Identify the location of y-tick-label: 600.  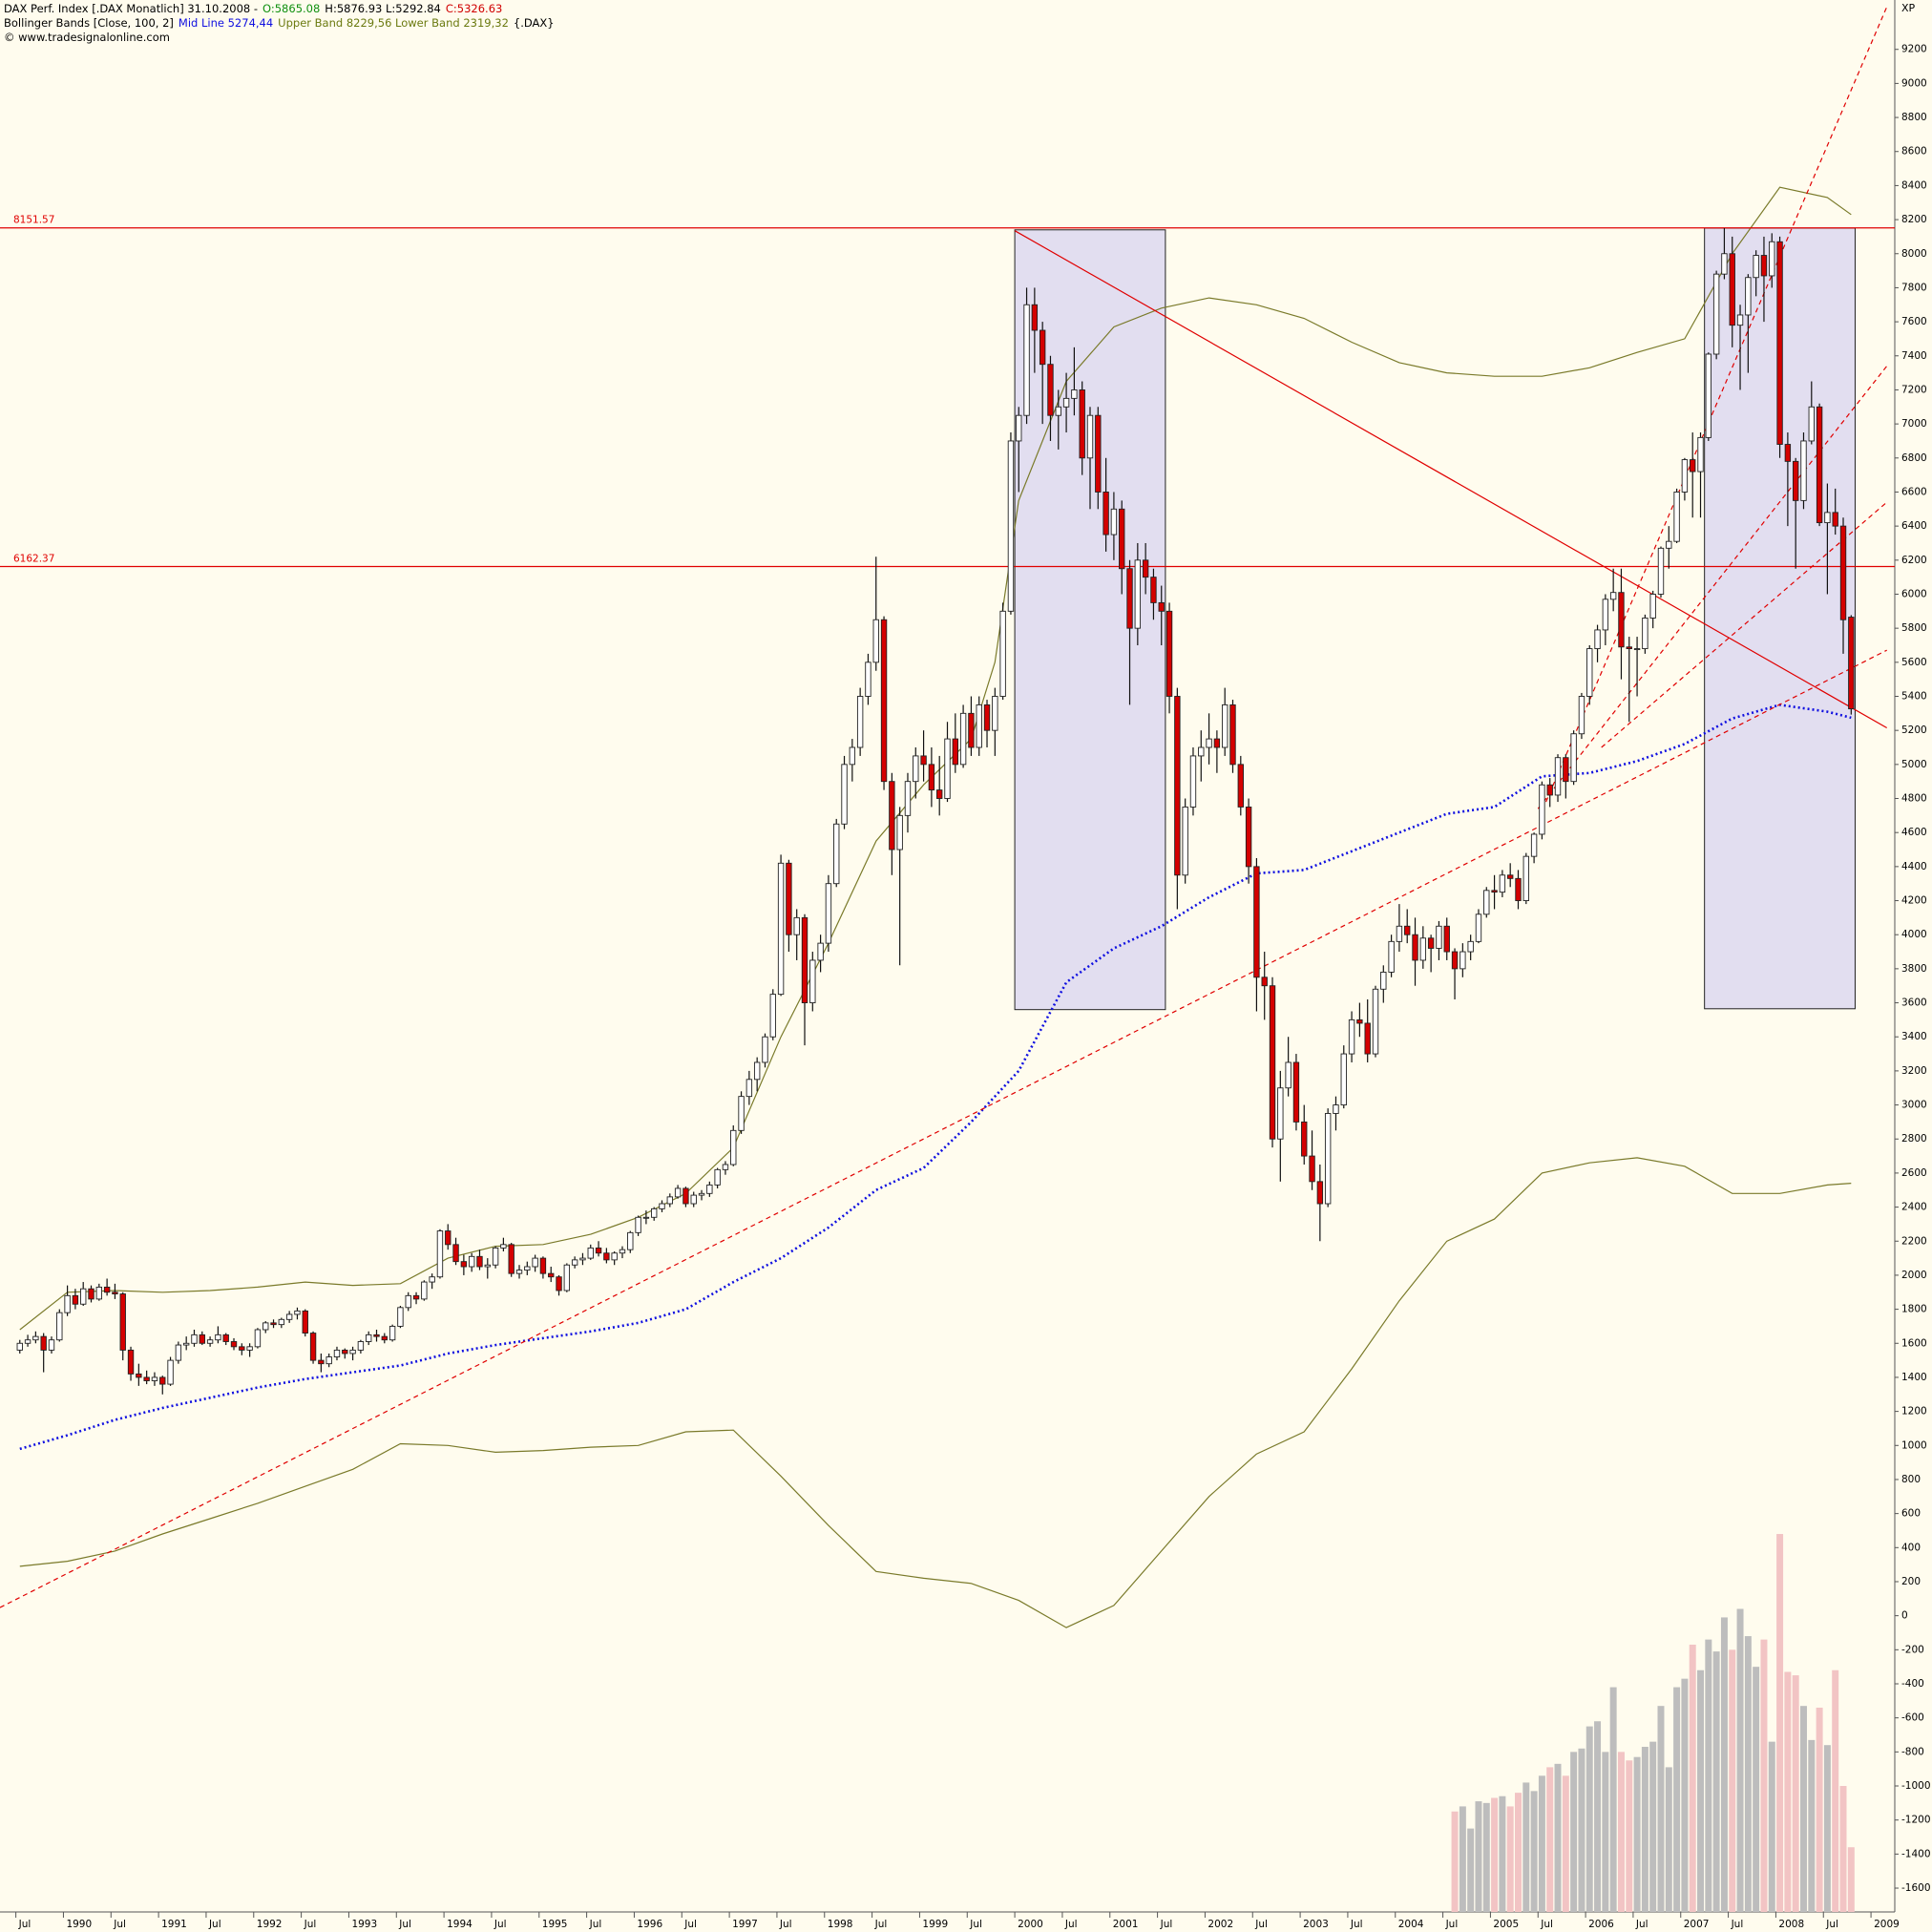
(1911, 1514).